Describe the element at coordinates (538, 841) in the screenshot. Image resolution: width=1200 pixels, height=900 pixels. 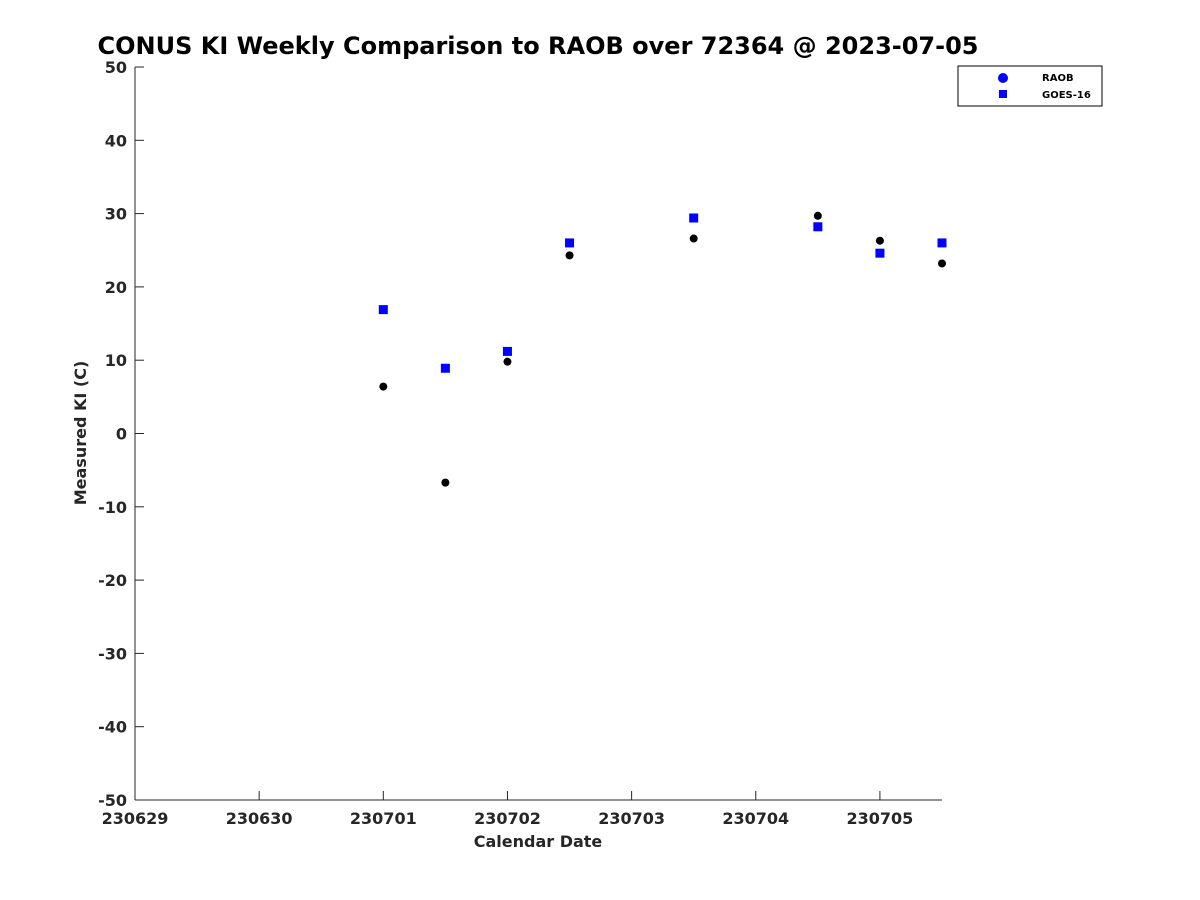
I see `x-axis-label: Calendar Date` at that location.